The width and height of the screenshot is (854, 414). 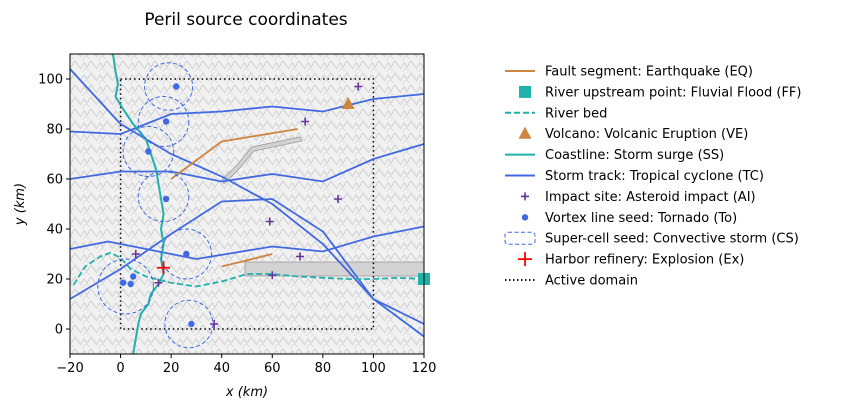 What do you see at coordinates (525, 259) in the screenshot?
I see `legend-swatch-big-plus` at bounding box center [525, 259].